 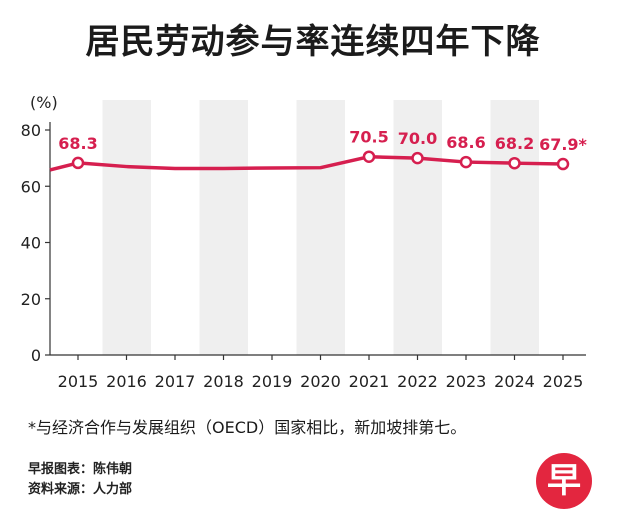 What do you see at coordinates (465, 142) in the screenshot?
I see `data-label: 68.6` at bounding box center [465, 142].